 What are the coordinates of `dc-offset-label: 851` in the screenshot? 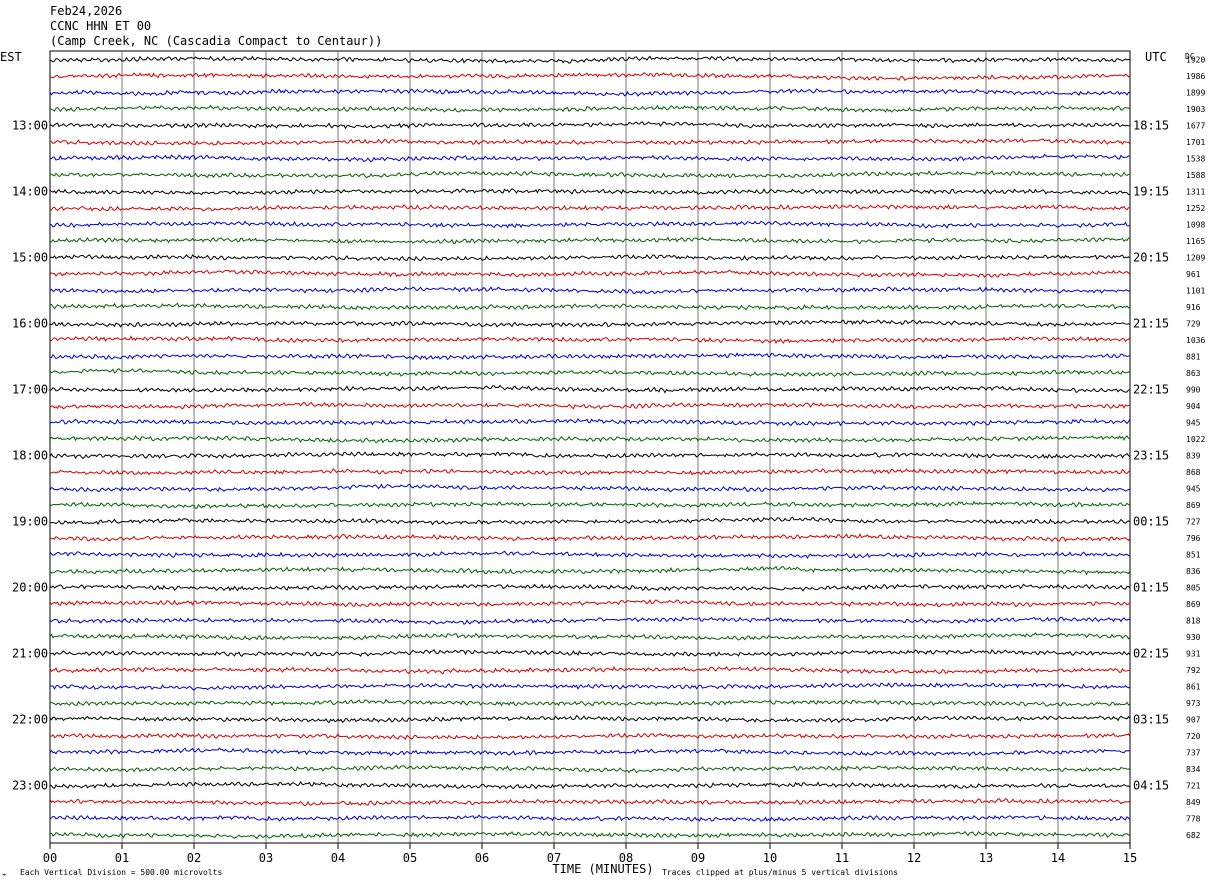 It's located at (1193, 555).